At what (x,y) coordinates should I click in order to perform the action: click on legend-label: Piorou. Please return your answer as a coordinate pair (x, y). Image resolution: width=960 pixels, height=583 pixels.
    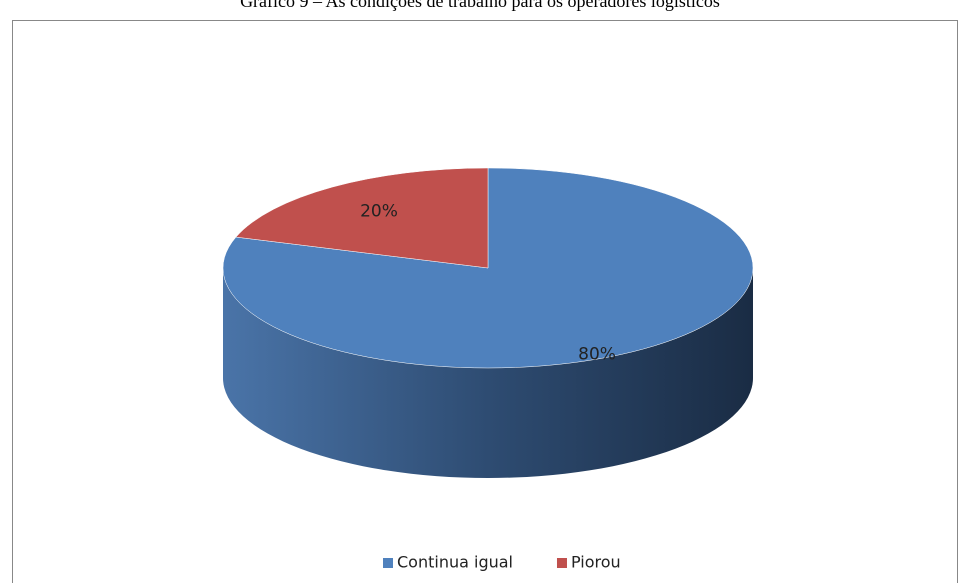
    Looking at the image, I should click on (596, 562).